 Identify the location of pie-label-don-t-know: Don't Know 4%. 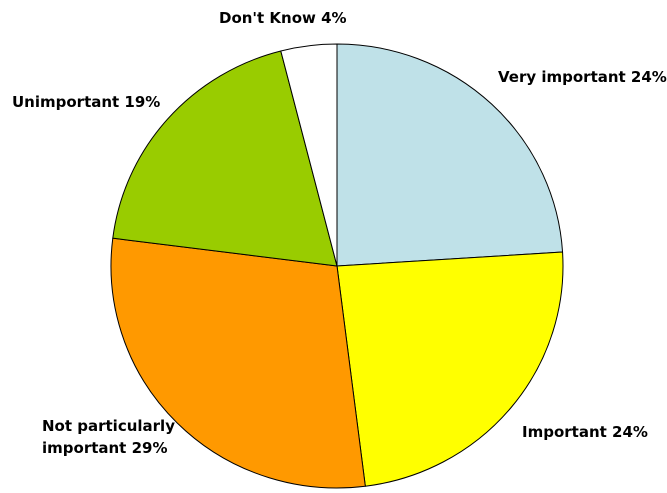
(283, 18).